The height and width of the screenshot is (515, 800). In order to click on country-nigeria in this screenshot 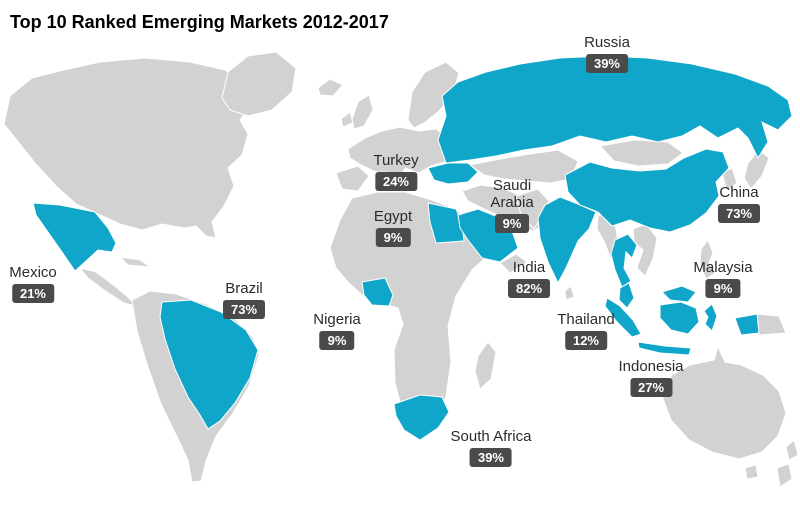, I will do `click(377, 292)`.